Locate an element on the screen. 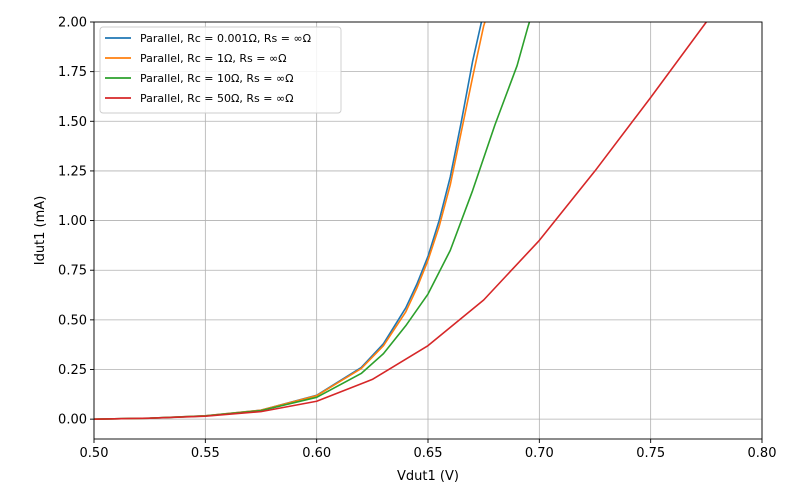 This screenshot has width=800, height=504. x-tick-label: 0.50 is located at coordinates (94, 453).